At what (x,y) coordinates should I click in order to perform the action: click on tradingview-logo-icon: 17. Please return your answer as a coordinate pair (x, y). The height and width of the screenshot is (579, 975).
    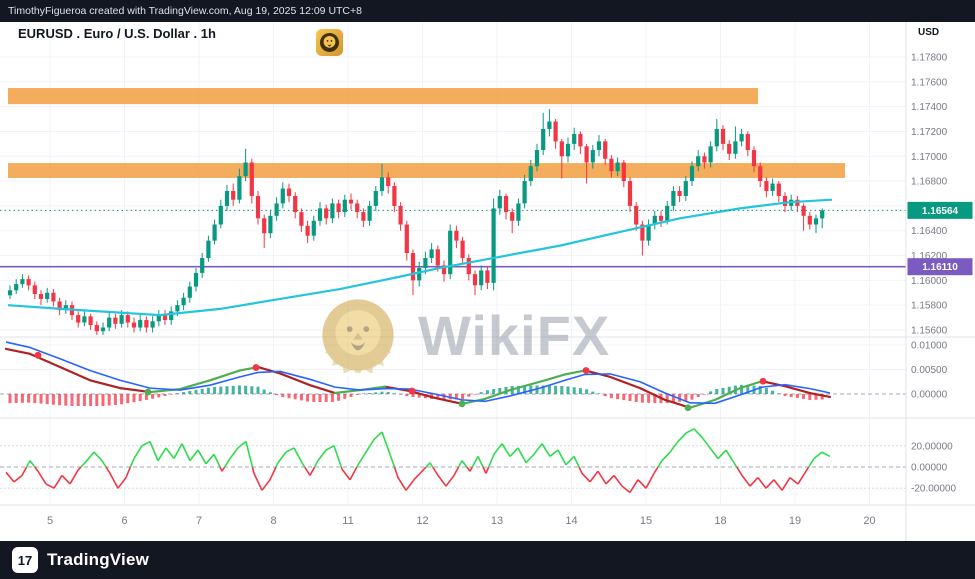
    Looking at the image, I should click on (25, 560).